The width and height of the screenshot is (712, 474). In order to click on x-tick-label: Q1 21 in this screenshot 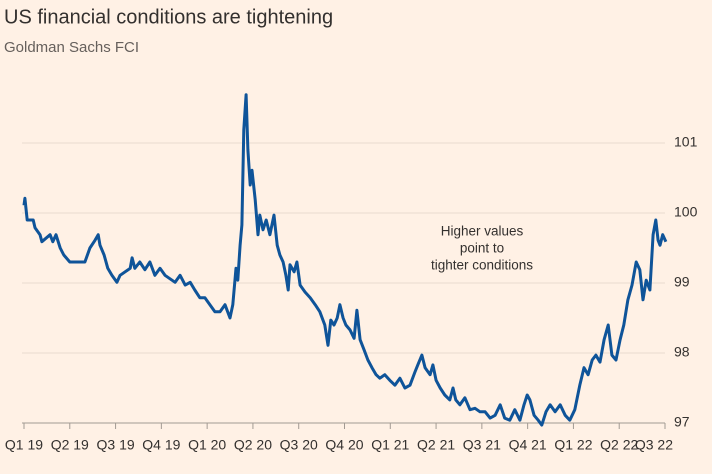, I will do `click(390, 445)`.